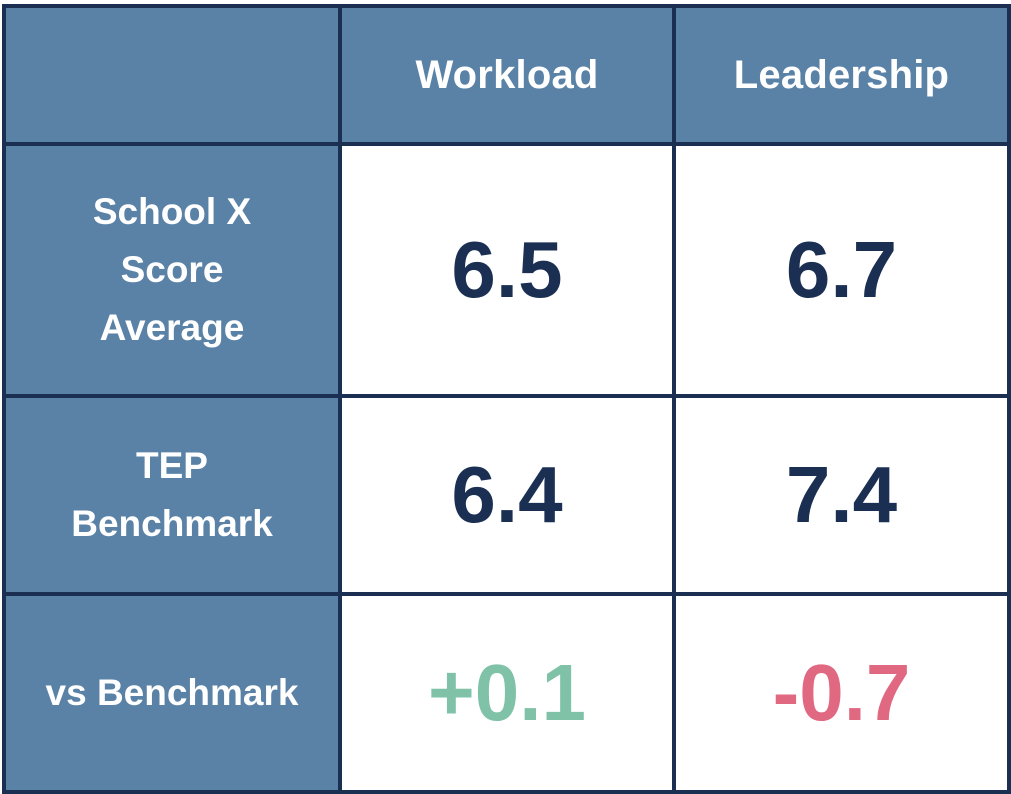  I want to click on row-header-line: TEP, so click(172, 465).